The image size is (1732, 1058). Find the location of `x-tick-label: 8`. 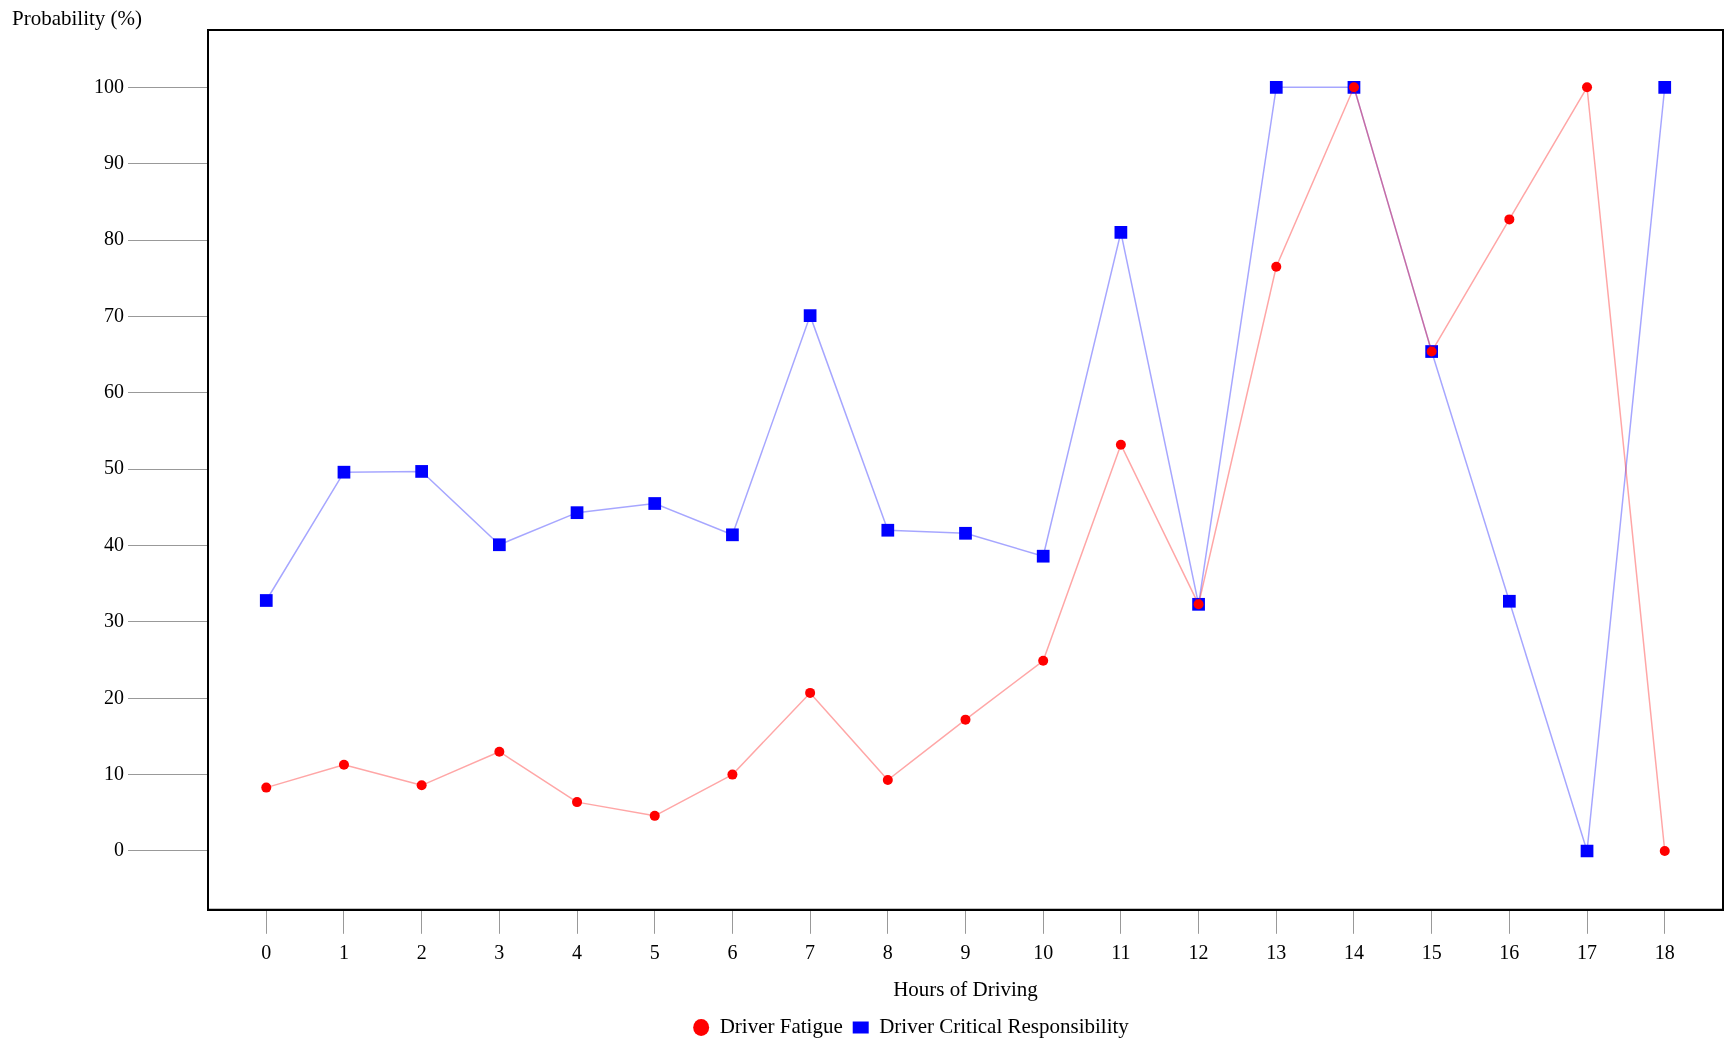

x-tick-label: 8 is located at coordinates (887, 952).